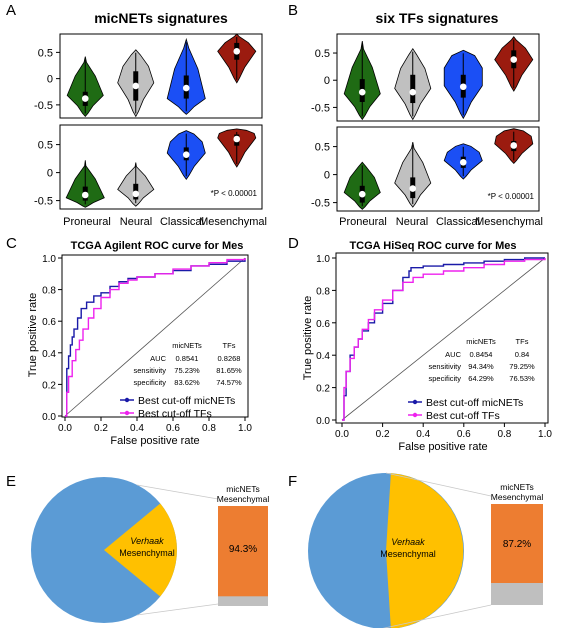 Image resolution: width=561 pixels, height=628 pixels. Describe the element at coordinates (158, 358) in the screenshot. I see `table-row-label: AUC` at that location.